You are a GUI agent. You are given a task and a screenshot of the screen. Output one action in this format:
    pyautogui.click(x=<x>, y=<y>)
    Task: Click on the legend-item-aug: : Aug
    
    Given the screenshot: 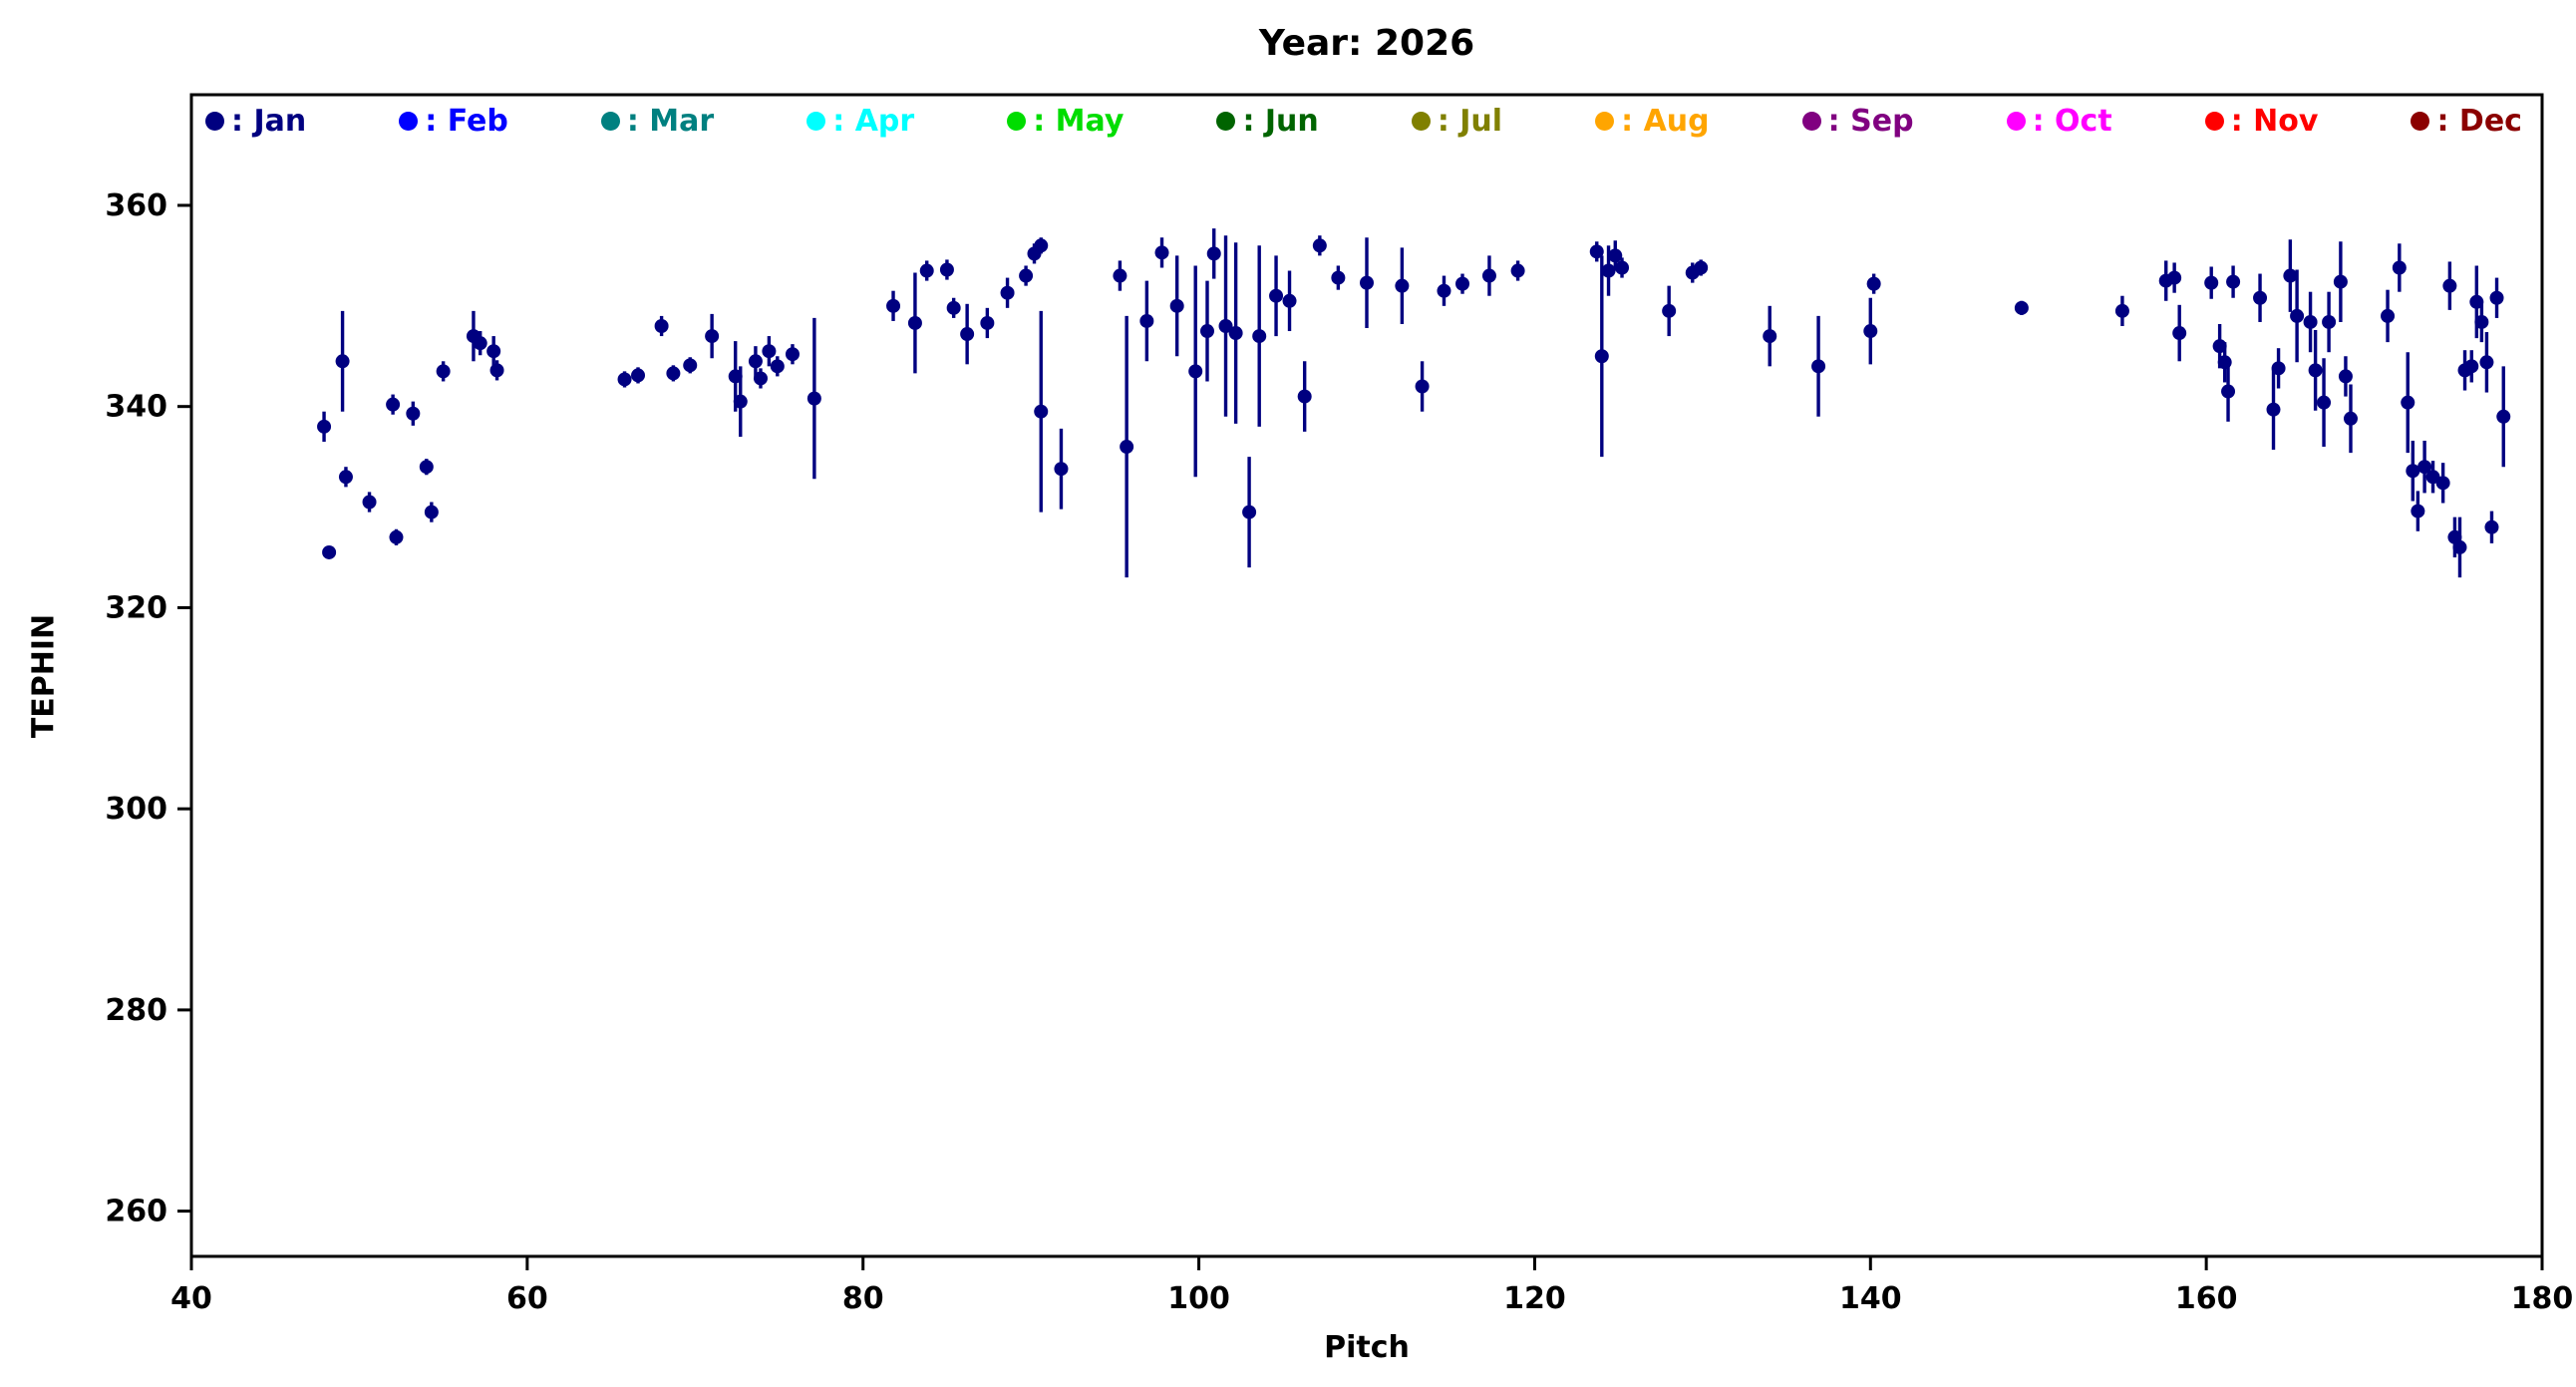 What is the action you would take?
    pyautogui.click(x=1652, y=122)
    